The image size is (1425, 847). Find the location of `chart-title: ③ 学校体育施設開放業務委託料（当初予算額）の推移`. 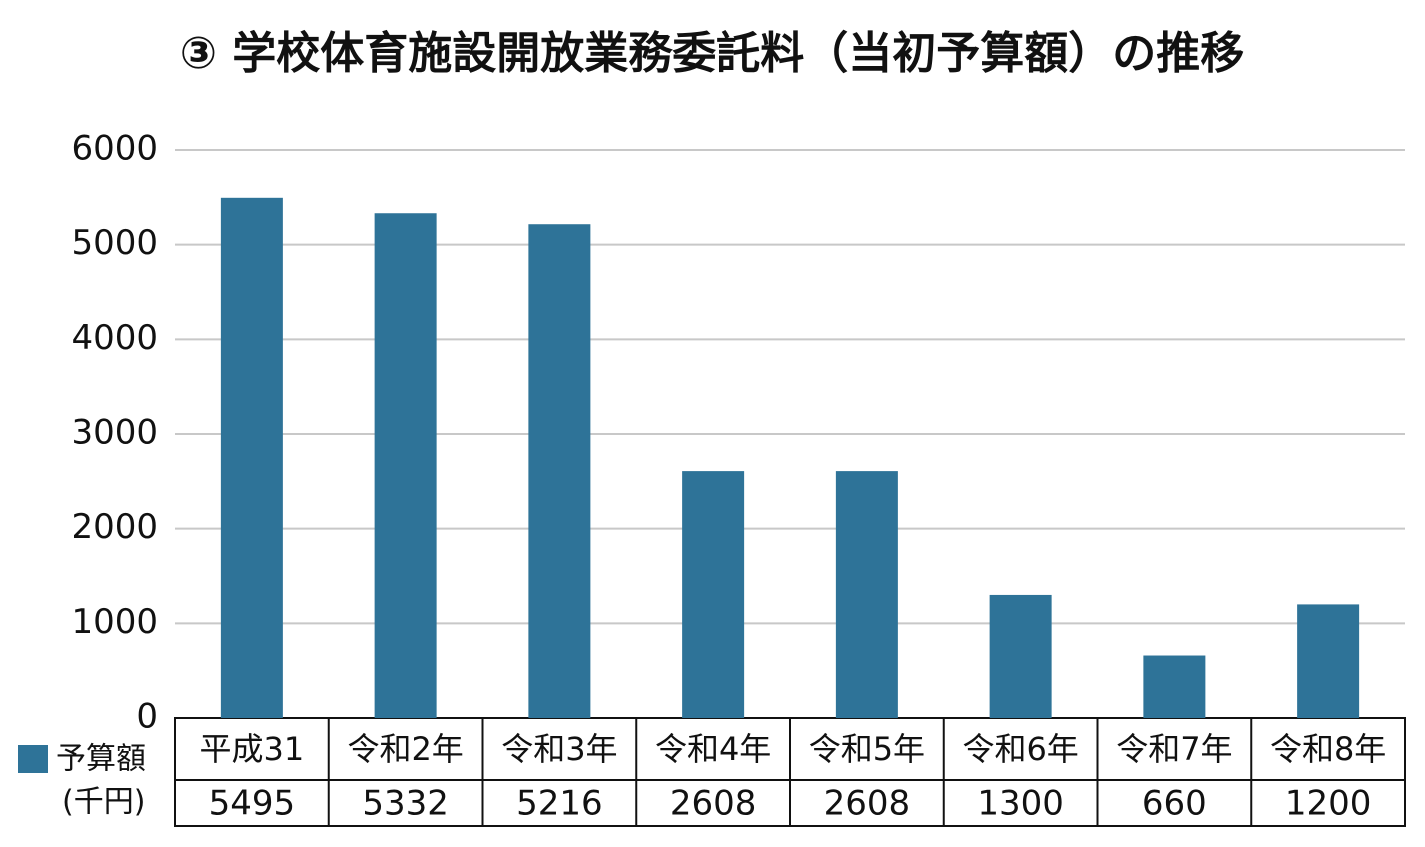

chart-title: ③ 学校体育施設開放業務委託料（当初予算額）の推移 is located at coordinates (712, 53).